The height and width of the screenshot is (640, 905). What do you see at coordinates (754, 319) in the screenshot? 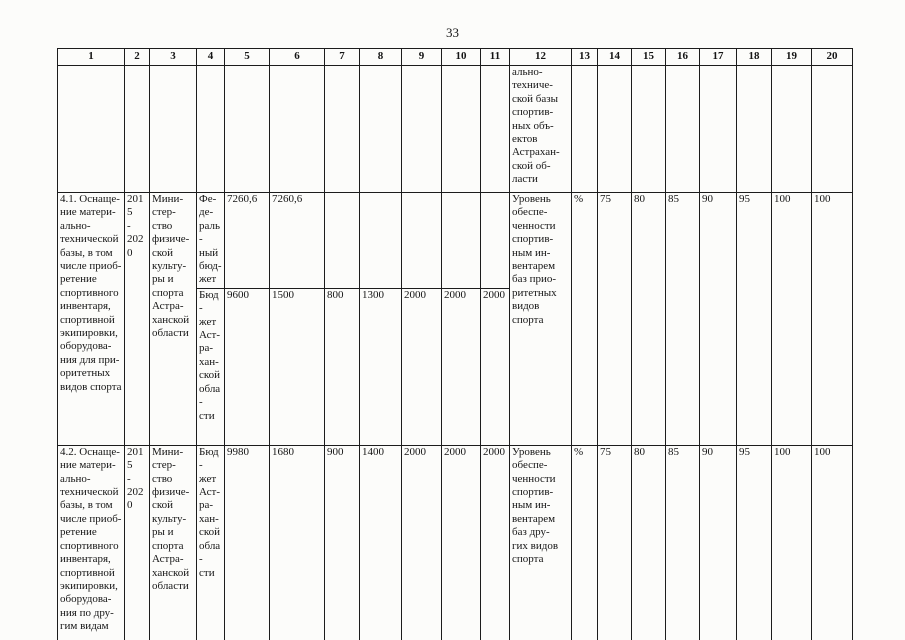
I see `target-4-1-y5: 95` at bounding box center [754, 319].